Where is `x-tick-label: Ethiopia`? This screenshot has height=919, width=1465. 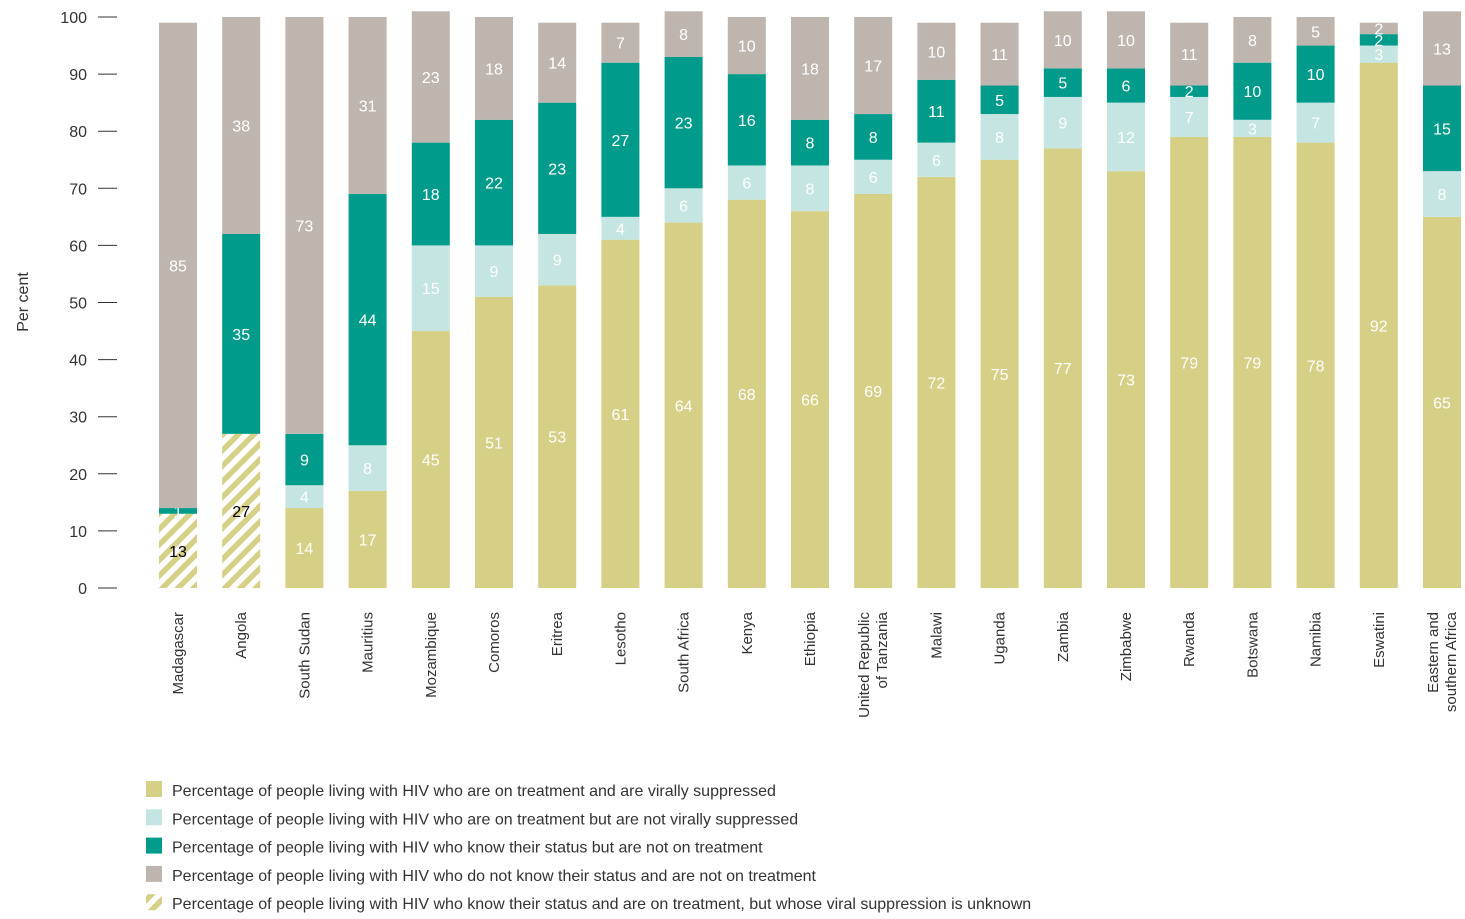
x-tick-label: Ethiopia is located at coordinates (810, 638).